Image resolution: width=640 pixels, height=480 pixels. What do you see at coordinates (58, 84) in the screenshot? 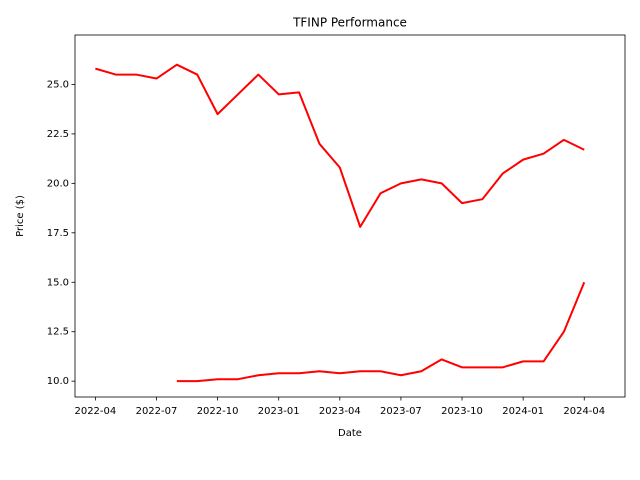
I see `y-tick-label: 25.0` at bounding box center [58, 84].